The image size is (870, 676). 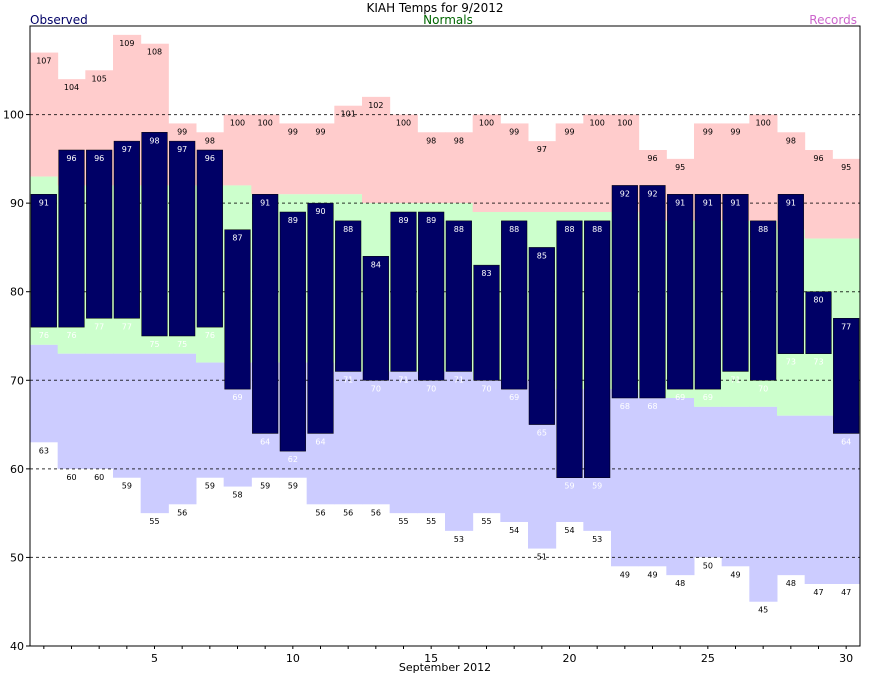 I want to click on observed-low-label: 73, so click(x=791, y=362).